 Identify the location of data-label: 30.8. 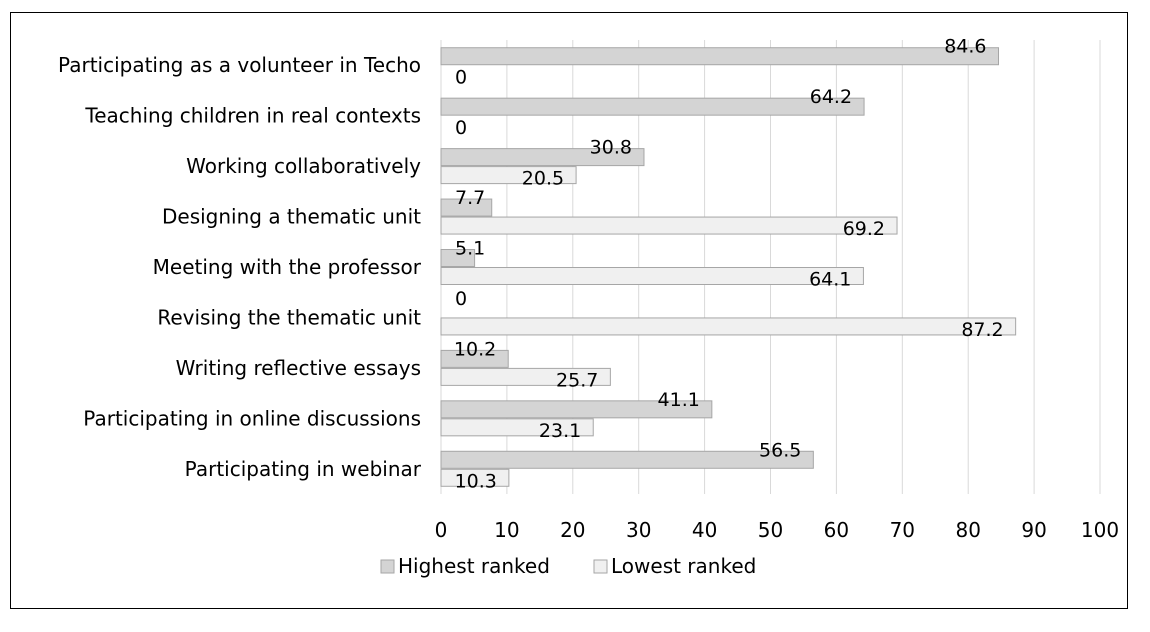
(611, 148).